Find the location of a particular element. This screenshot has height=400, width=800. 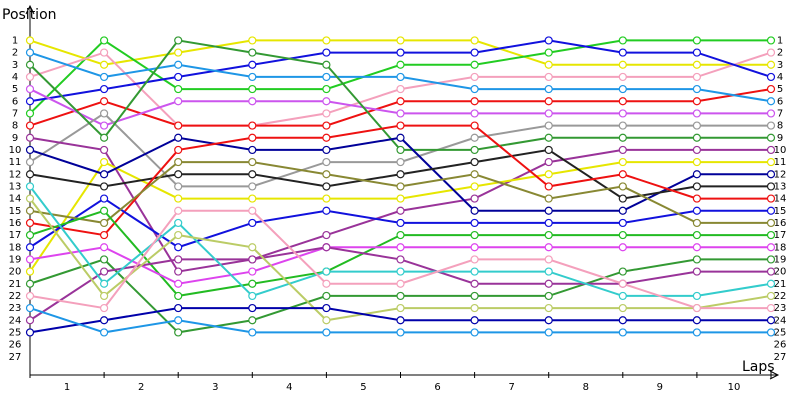

y-tick-label-right: 16 is located at coordinates (780, 223).